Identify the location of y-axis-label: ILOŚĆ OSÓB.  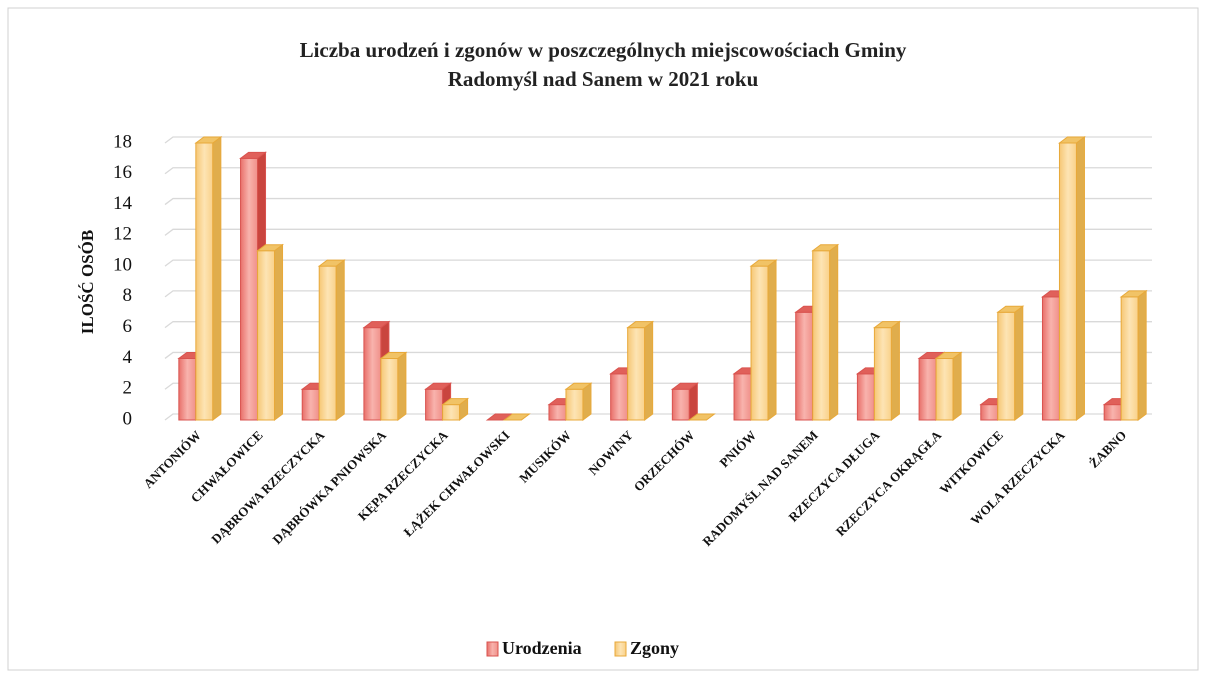
(87, 282).